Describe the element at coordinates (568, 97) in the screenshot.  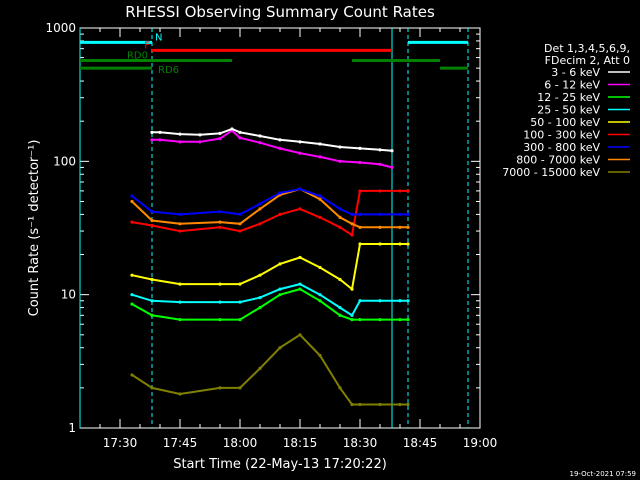
I see `legend-label-2: 12 - 25 keV` at that location.